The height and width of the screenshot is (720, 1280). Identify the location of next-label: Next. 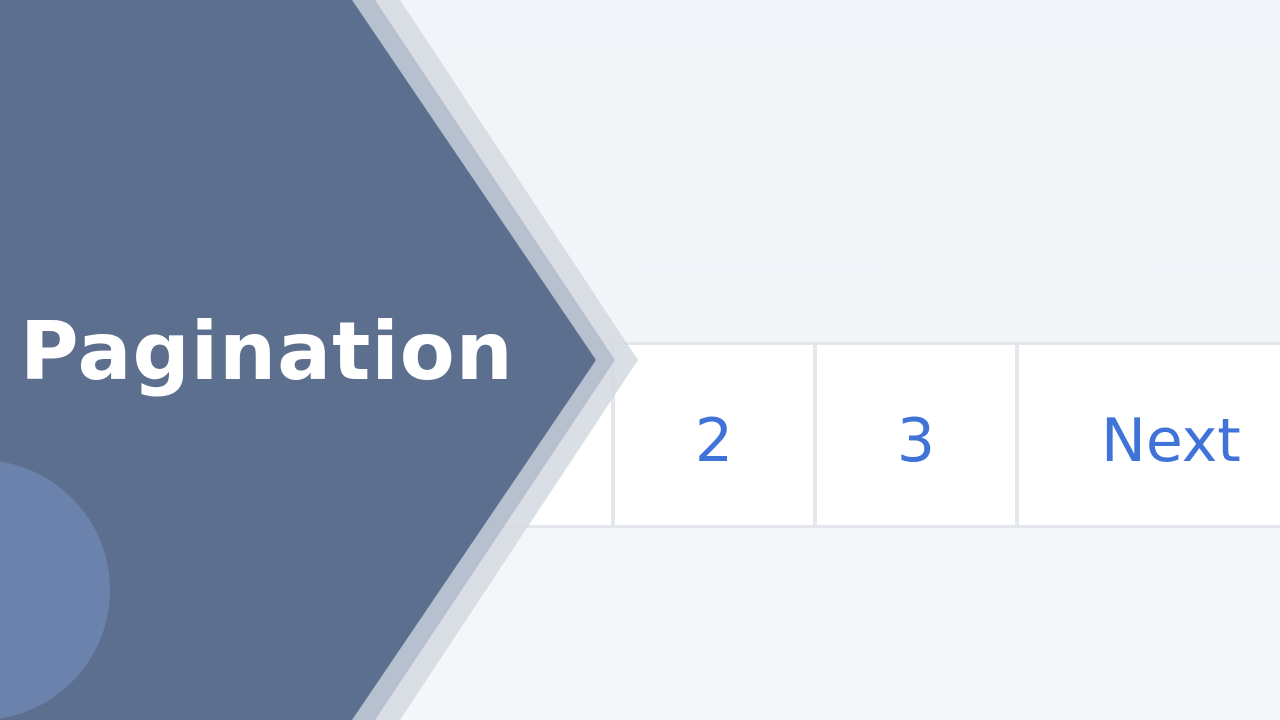
(1171, 441).